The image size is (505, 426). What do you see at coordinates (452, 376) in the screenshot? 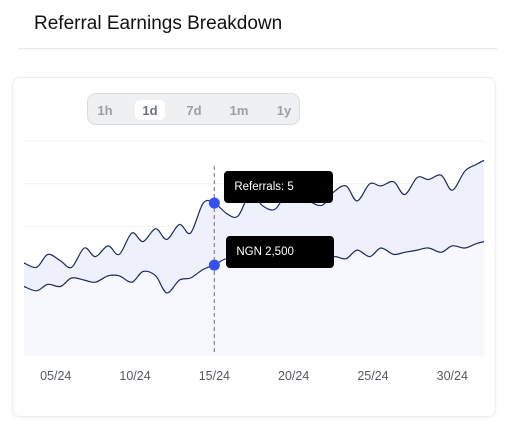
I see `x-tick-label: 30/24` at bounding box center [452, 376].